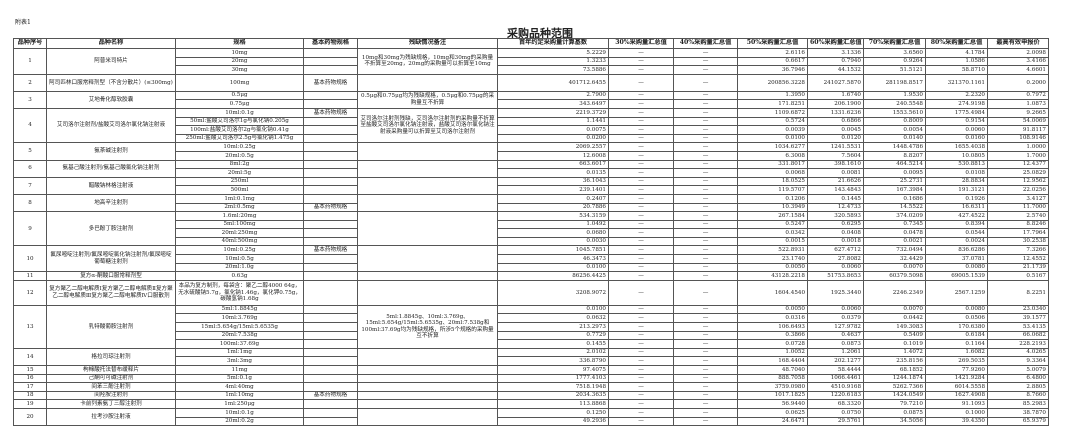 This screenshot has width=1080, height=426. Describe the element at coordinates (111, 395) in the screenshot. I see `variety-name-cell: 间羟胺注射剂` at that location.